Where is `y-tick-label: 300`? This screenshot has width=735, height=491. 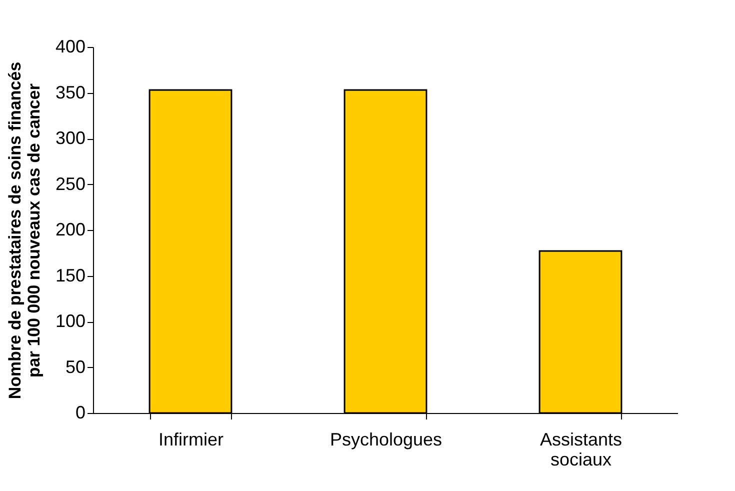 y-tick-label: 300 is located at coordinates (70, 138).